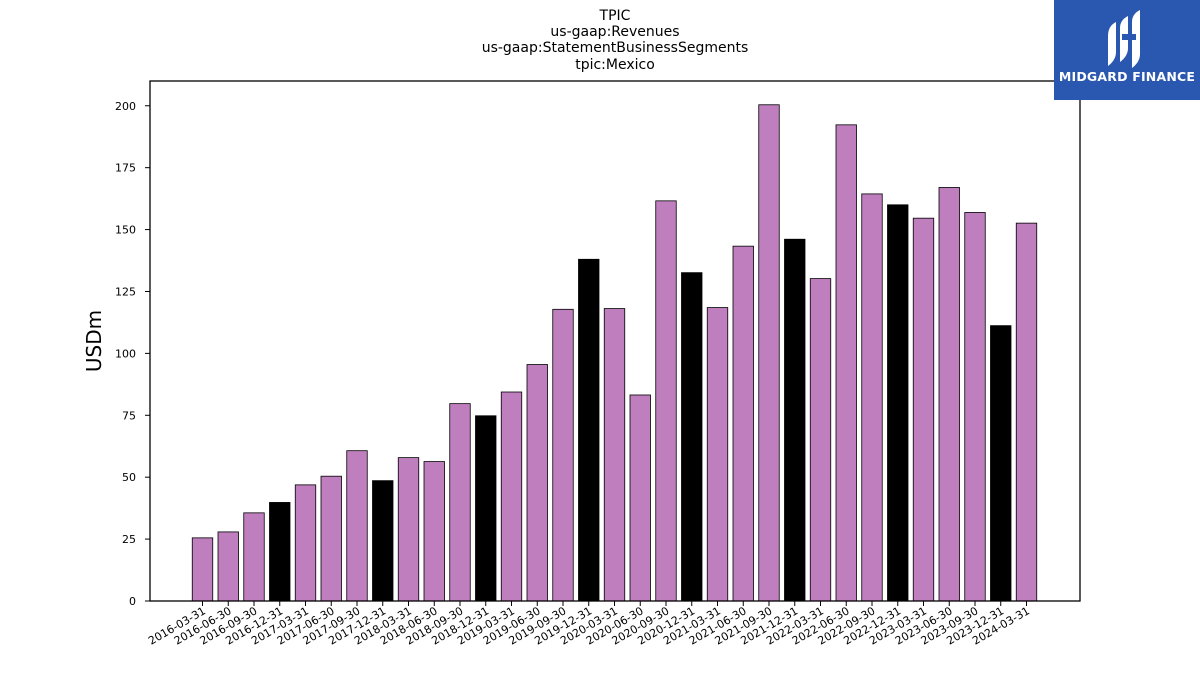 This screenshot has width=1200, height=675. Describe the element at coordinates (125, 106) in the screenshot. I see `y-tick-label: 200` at that location.